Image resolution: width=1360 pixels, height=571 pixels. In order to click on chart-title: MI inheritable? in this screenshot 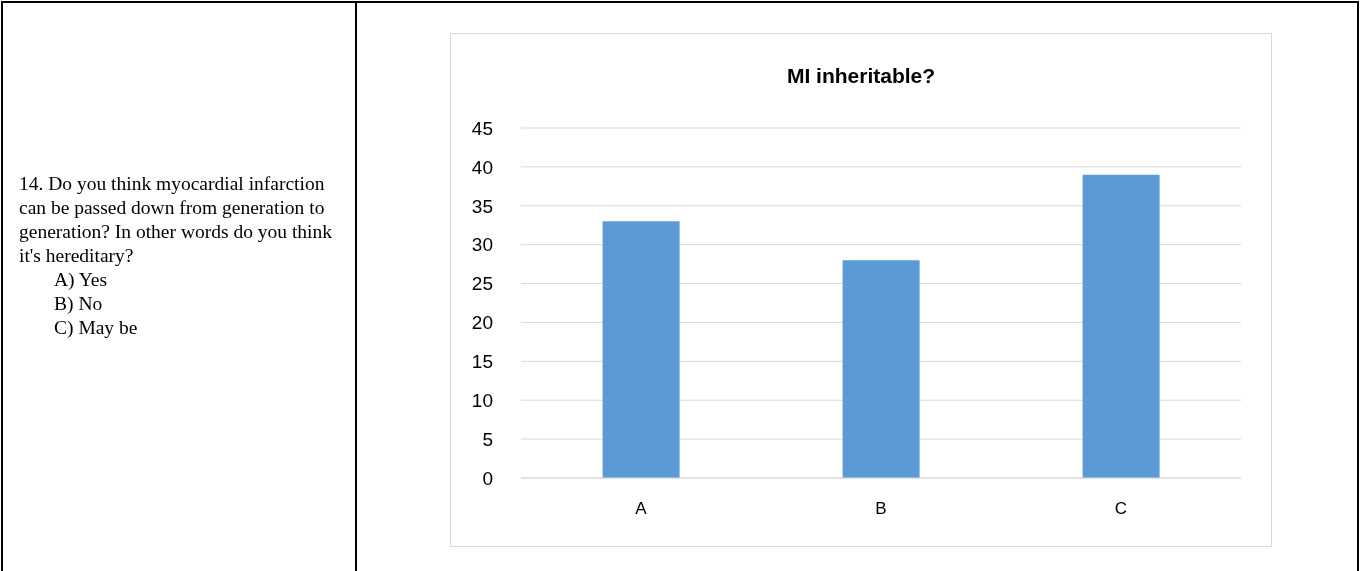, I will do `click(861, 76)`.